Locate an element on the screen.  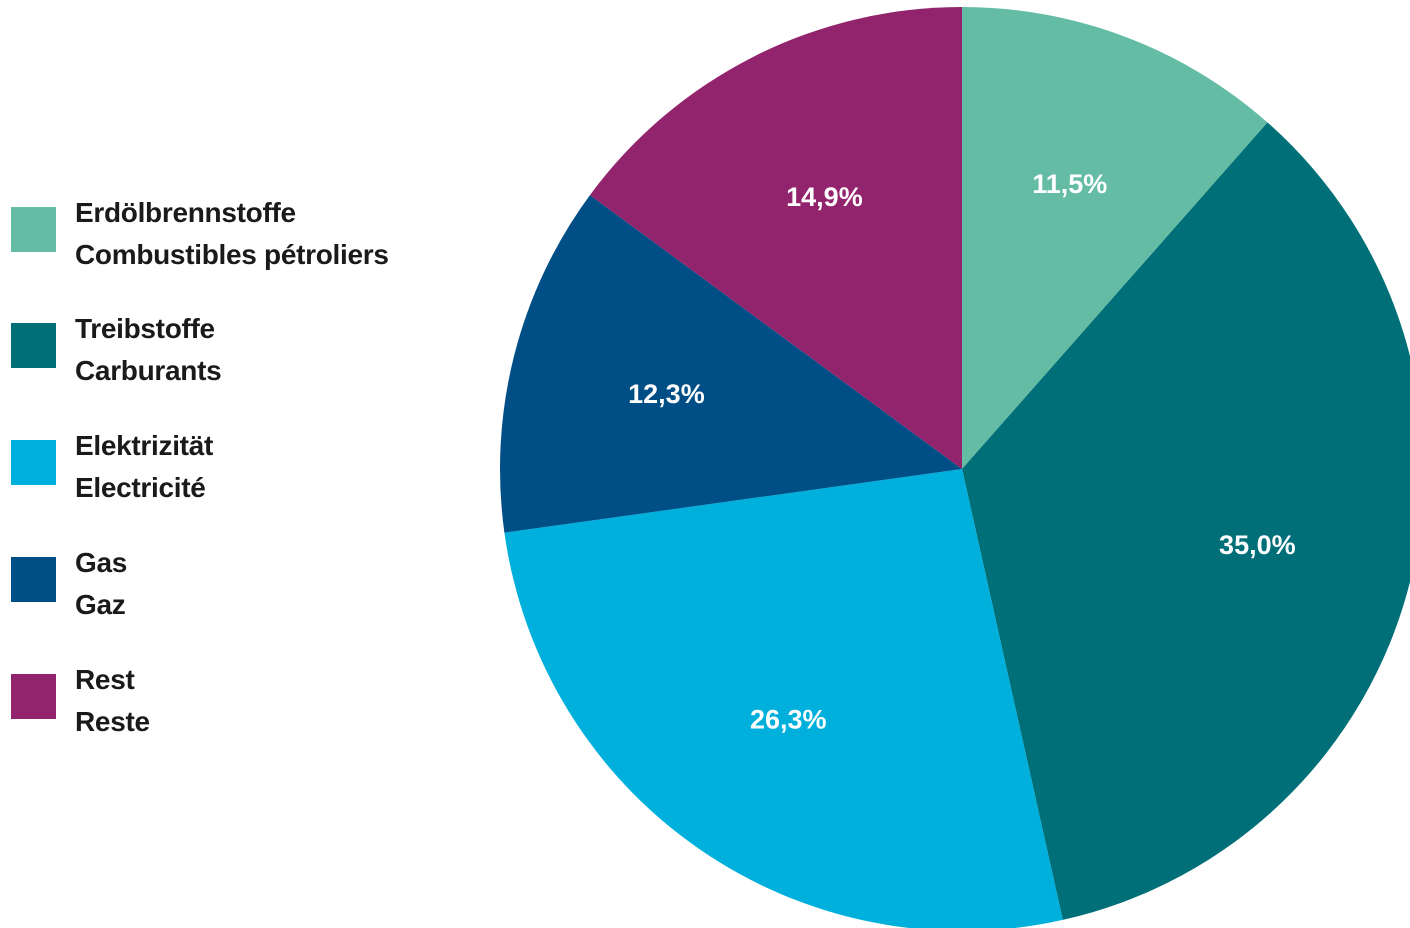
legend-label-de: Treibstoffe is located at coordinates (145, 328).